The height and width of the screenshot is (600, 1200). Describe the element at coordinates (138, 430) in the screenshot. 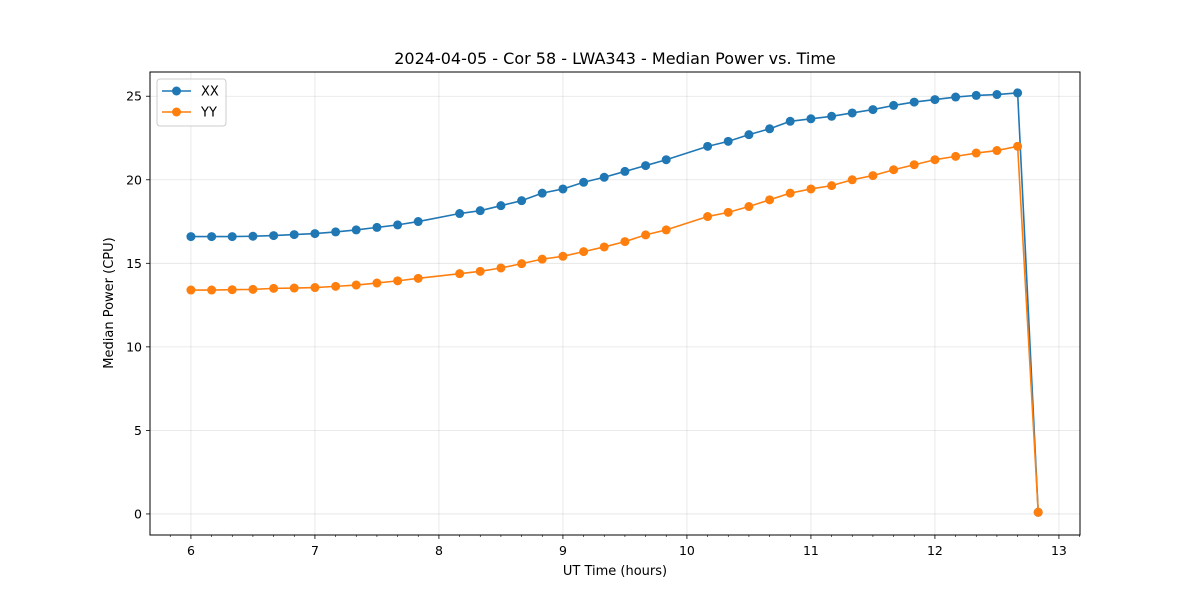

I see `y-tick-label: 5` at that location.